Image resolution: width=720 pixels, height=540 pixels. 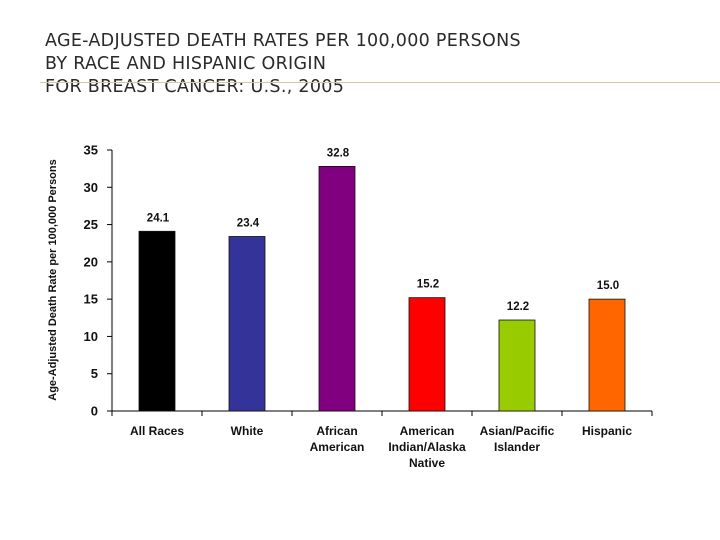 What do you see at coordinates (337, 439) in the screenshot?
I see `category-label: African American` at bounding box center [337, 439].